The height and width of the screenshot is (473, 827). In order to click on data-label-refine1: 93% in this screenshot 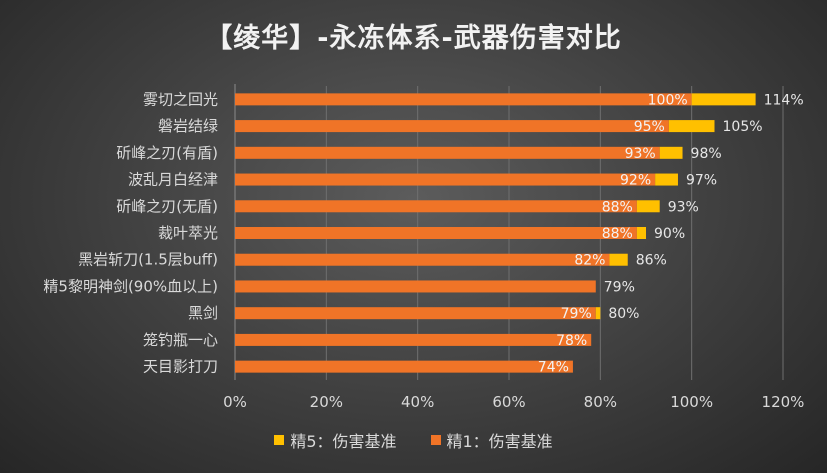, I will do `click(640, 154)`.